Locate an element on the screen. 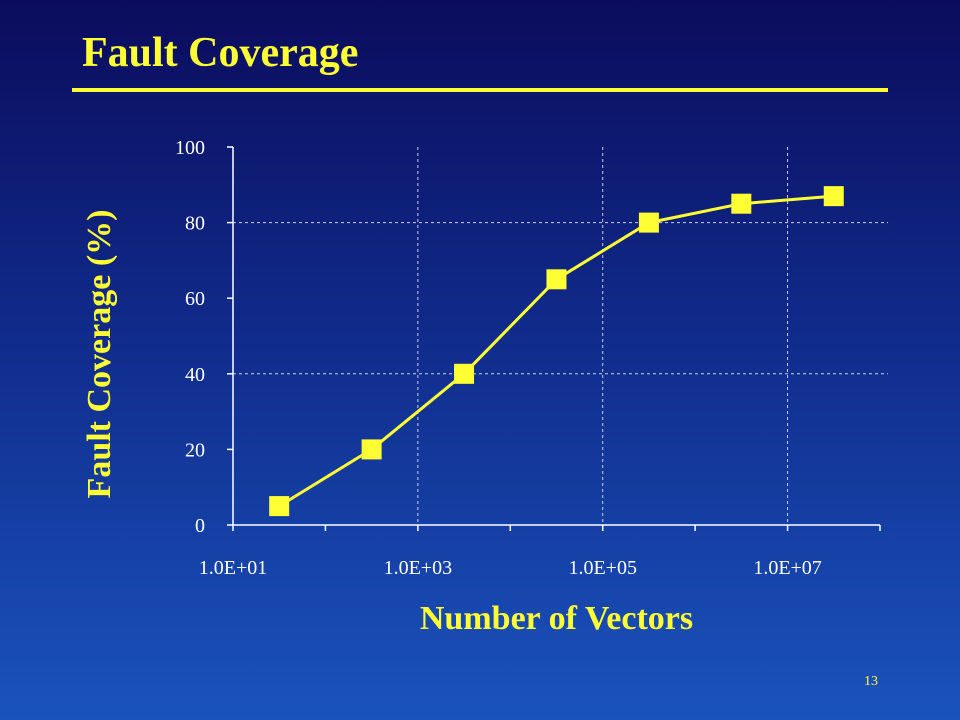 Image resolution: width=960 pixels, height=720 pixels. slide-title: Fault Coverage is located at coordinates (220, 53).